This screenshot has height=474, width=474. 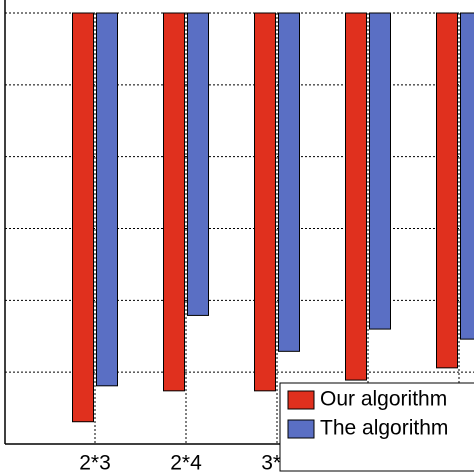 I want to click on x-tick-label: 2*4, so click(x=186, y=463).